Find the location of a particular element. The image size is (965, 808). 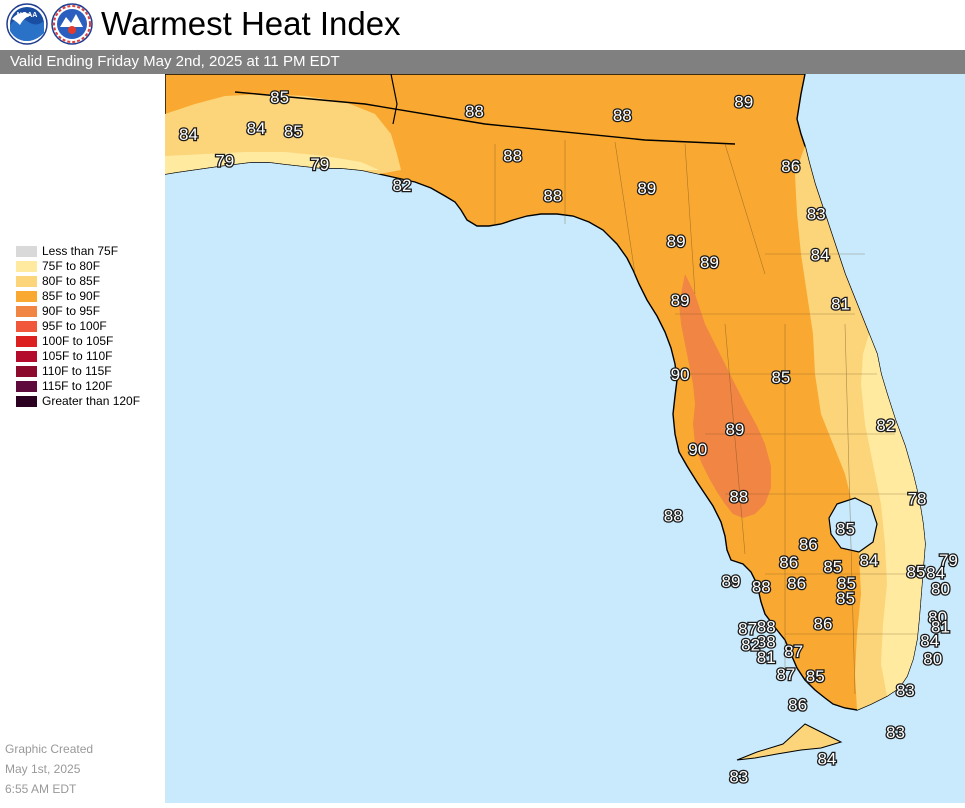

east-coast-cool-zone is located at coordinates (893, 515).